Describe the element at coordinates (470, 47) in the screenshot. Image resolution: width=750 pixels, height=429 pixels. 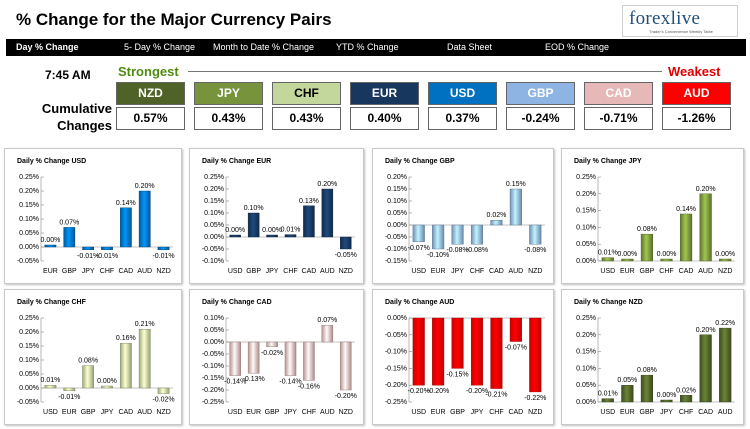
I see `tab-data-sheet: Data Sheet` at that location.